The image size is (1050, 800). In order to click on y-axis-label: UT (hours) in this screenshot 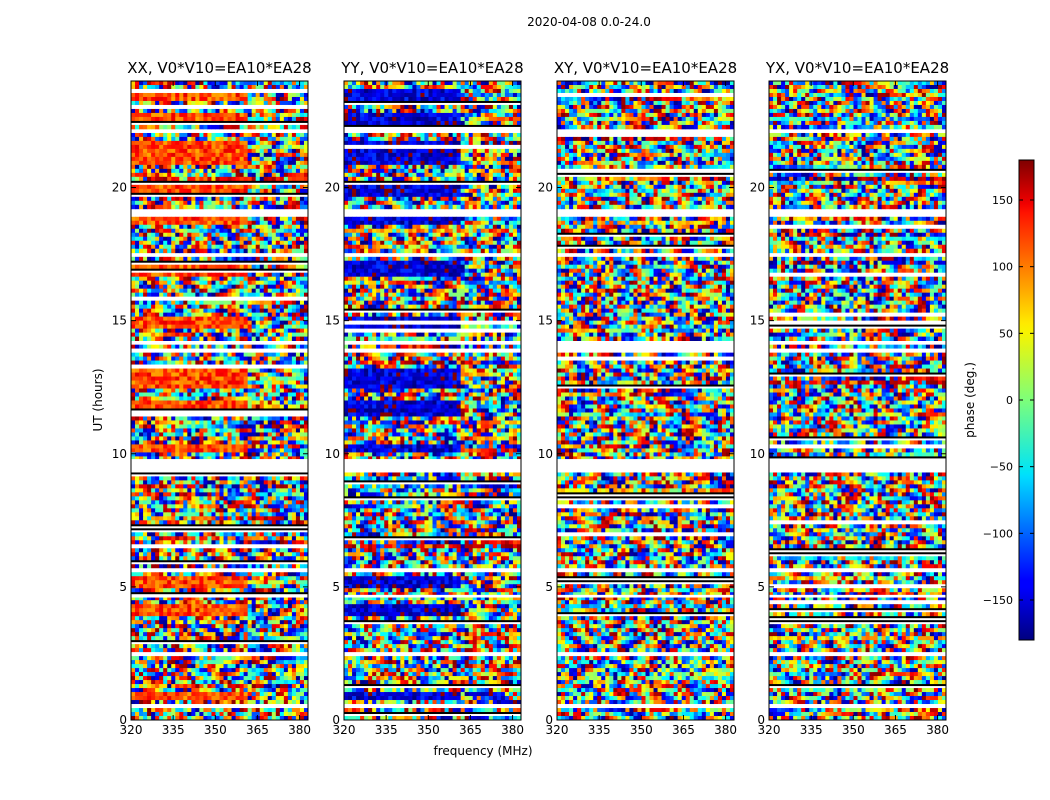, I will do `click(98, 399)`.